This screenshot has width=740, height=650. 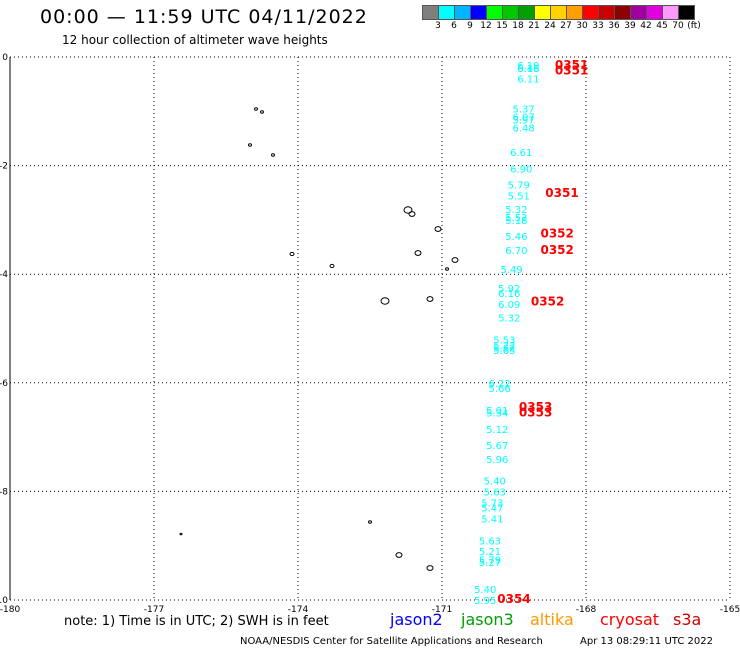 What do you see at coordinates (523, 110) in the screenshot?
I see `wave-height-label: 5.37` at bounding box center [523, 110].